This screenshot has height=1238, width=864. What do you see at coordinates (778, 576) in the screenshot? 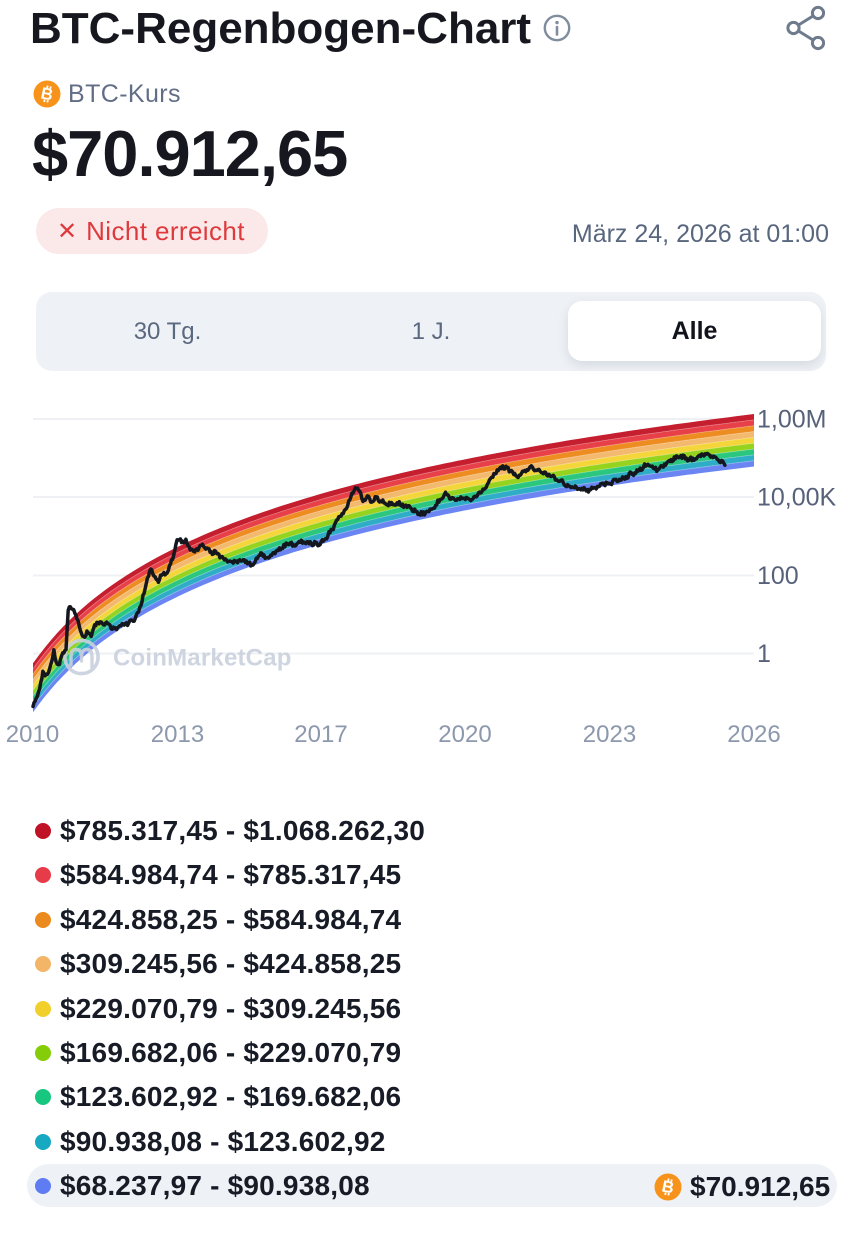
I see `svg-text: 100` at bounding box center [778, 576].